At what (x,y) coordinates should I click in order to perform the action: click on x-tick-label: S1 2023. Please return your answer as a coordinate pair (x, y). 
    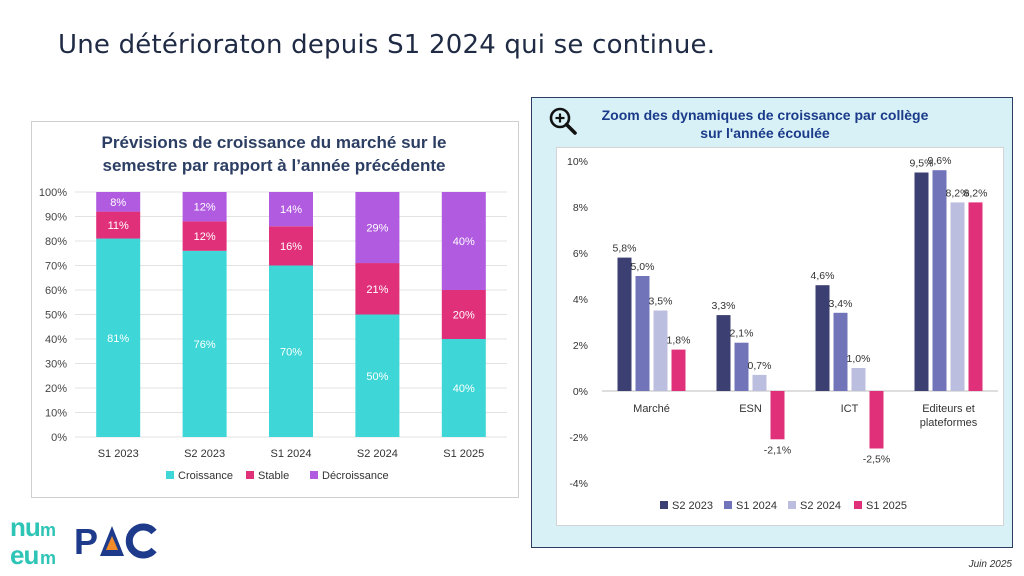
    Looking at the image, I should click on (118, 454).